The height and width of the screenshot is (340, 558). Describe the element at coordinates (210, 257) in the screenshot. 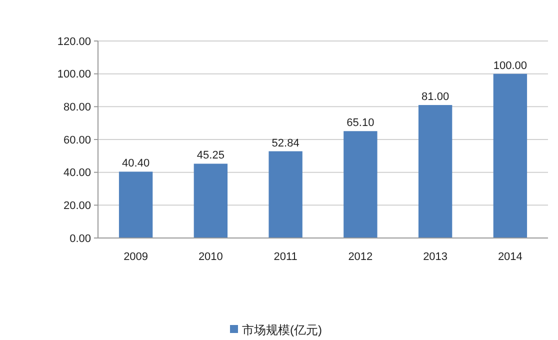

I see `x-tick-label: 2010` at that location.